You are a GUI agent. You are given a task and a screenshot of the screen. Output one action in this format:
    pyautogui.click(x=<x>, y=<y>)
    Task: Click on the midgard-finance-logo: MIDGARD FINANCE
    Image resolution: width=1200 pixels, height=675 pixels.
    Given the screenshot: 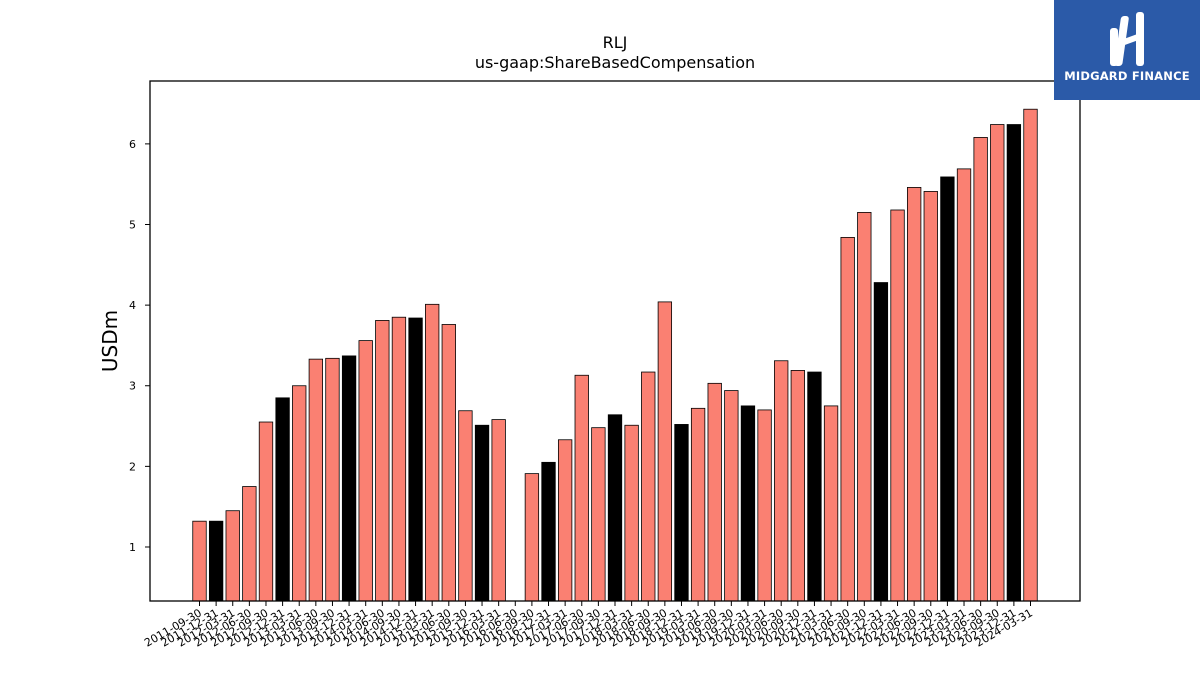 What is the action you would take?
    pyautogui.click(x=1127, y=50)
    